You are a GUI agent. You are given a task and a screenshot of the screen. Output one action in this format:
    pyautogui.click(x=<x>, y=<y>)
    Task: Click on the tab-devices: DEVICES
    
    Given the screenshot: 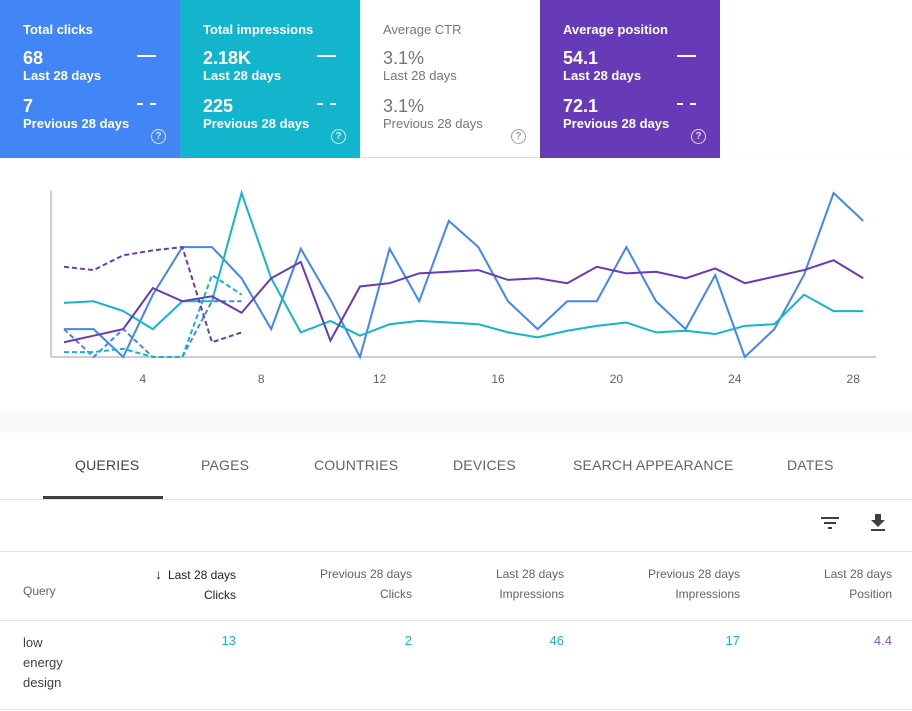 What is the action you would take?
    pyautogui.click(x=484, y=465)
    